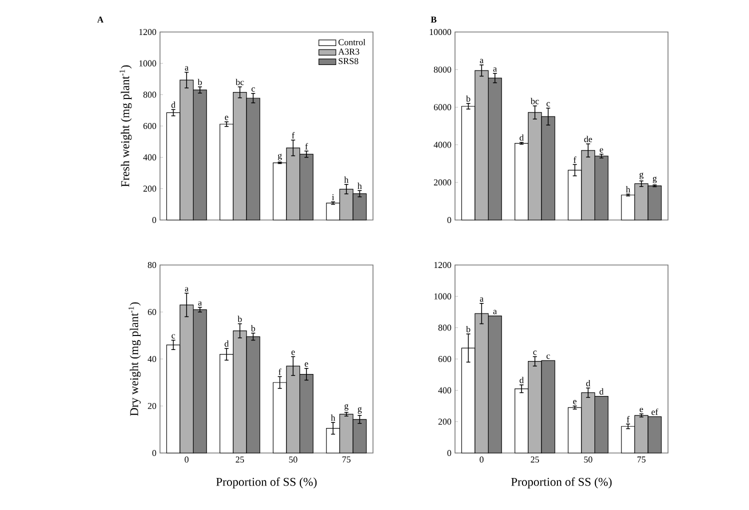 Image resolution: width=749 pixels, height=510 pixels. I want to click on y-tick-label: 4000, so click(443, 145).